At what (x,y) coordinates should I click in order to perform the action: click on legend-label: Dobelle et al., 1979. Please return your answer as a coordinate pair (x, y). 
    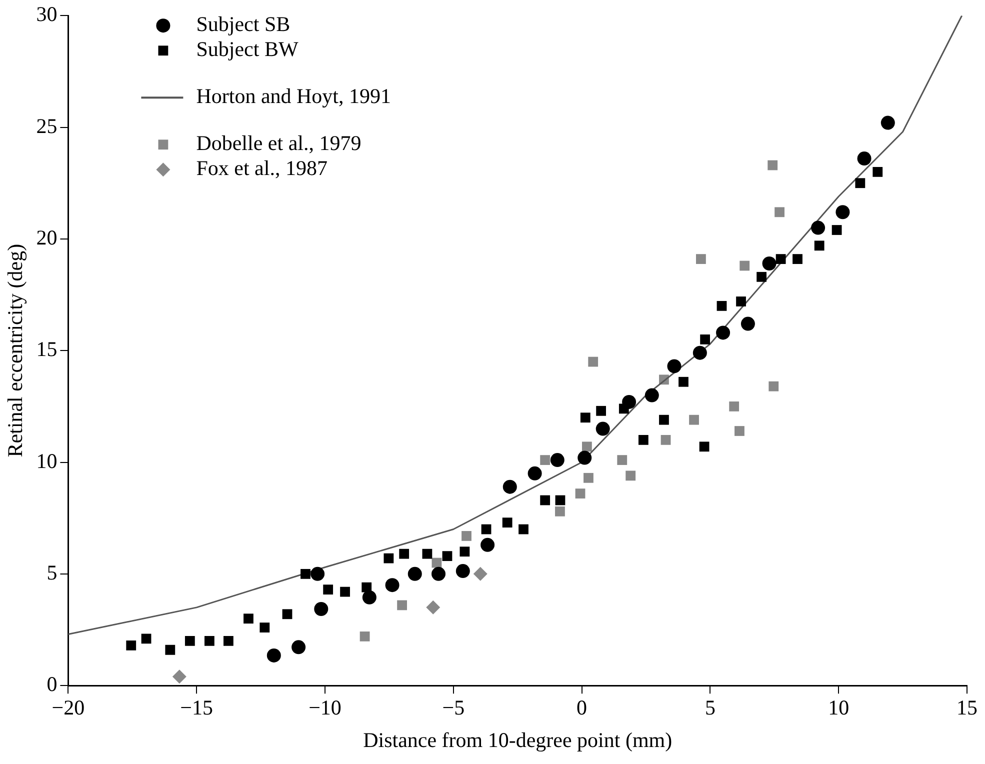
    Looking at the image, I should click on (279, 143).